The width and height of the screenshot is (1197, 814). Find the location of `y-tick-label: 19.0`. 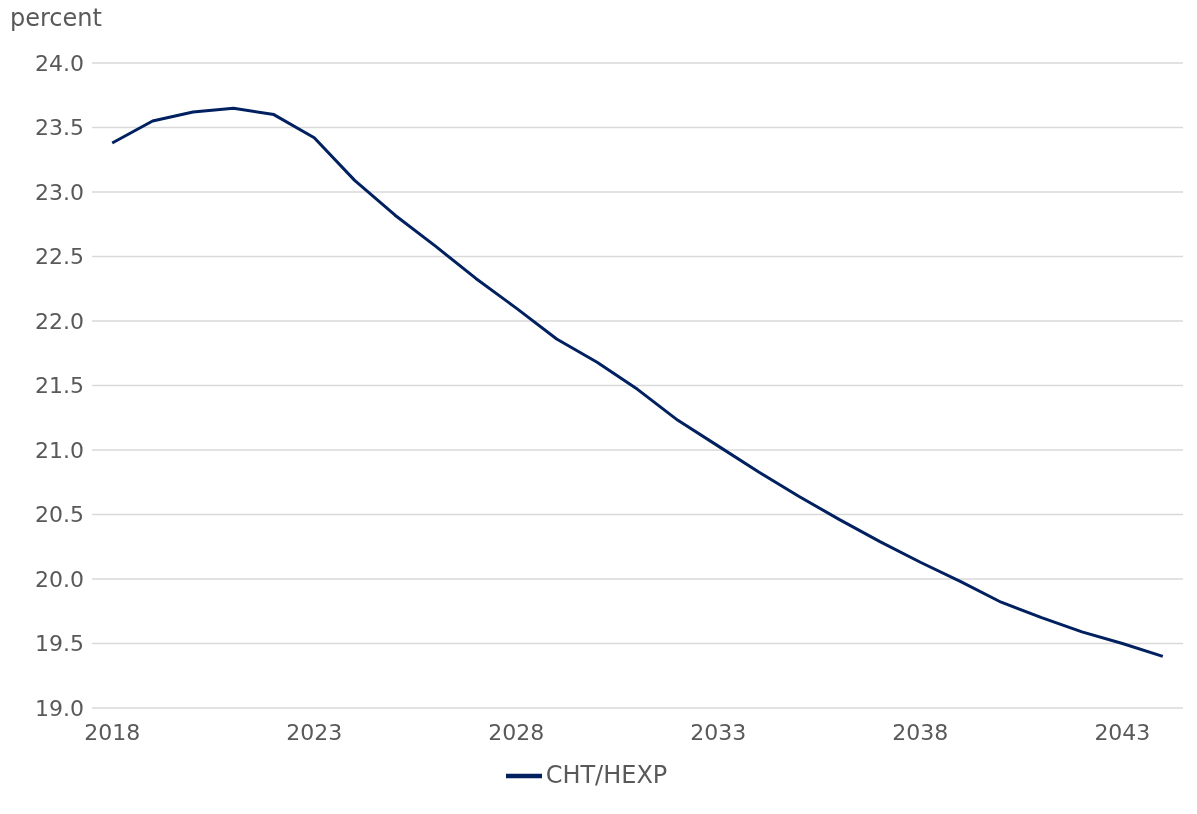

y-tick-label: 19.0 is located at coordinates (59, 708).